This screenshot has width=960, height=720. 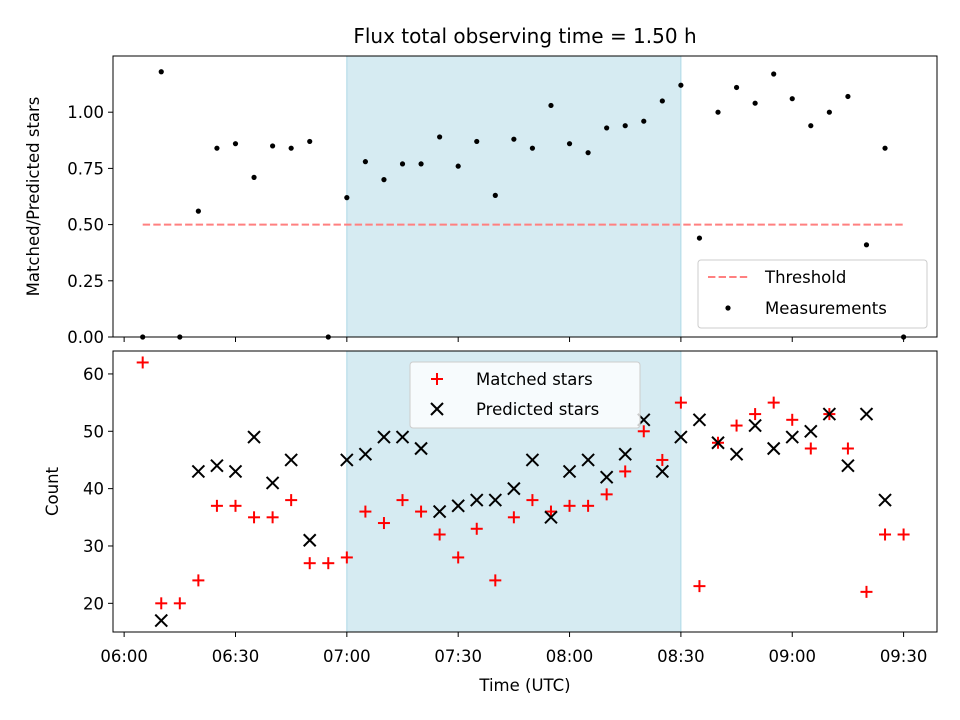 I want to click on top-observing-interval-shade, so click(x=514, y=196).